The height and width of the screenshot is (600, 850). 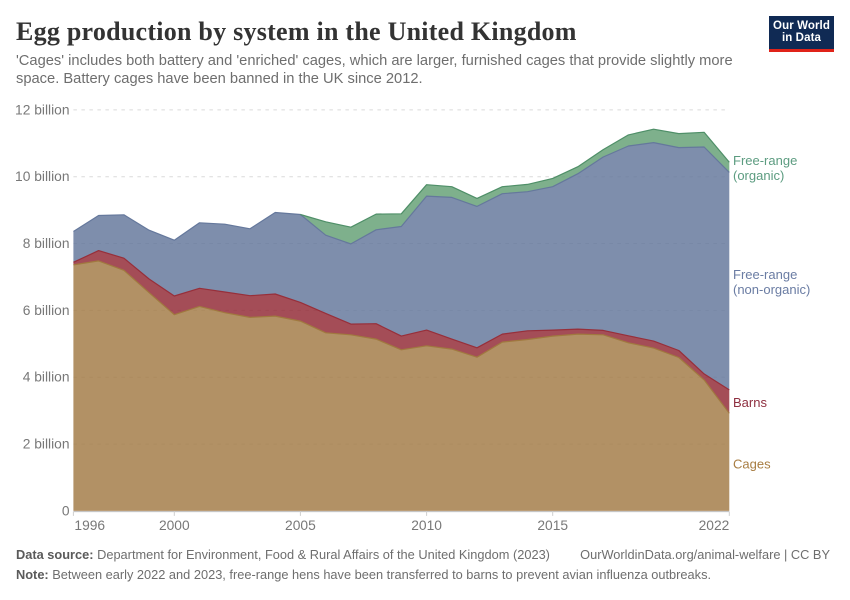 What do you see at coordinates (46, 444) in the screenshot?
I see `svg-text: 2 billion` at bounding box center [46, 444].